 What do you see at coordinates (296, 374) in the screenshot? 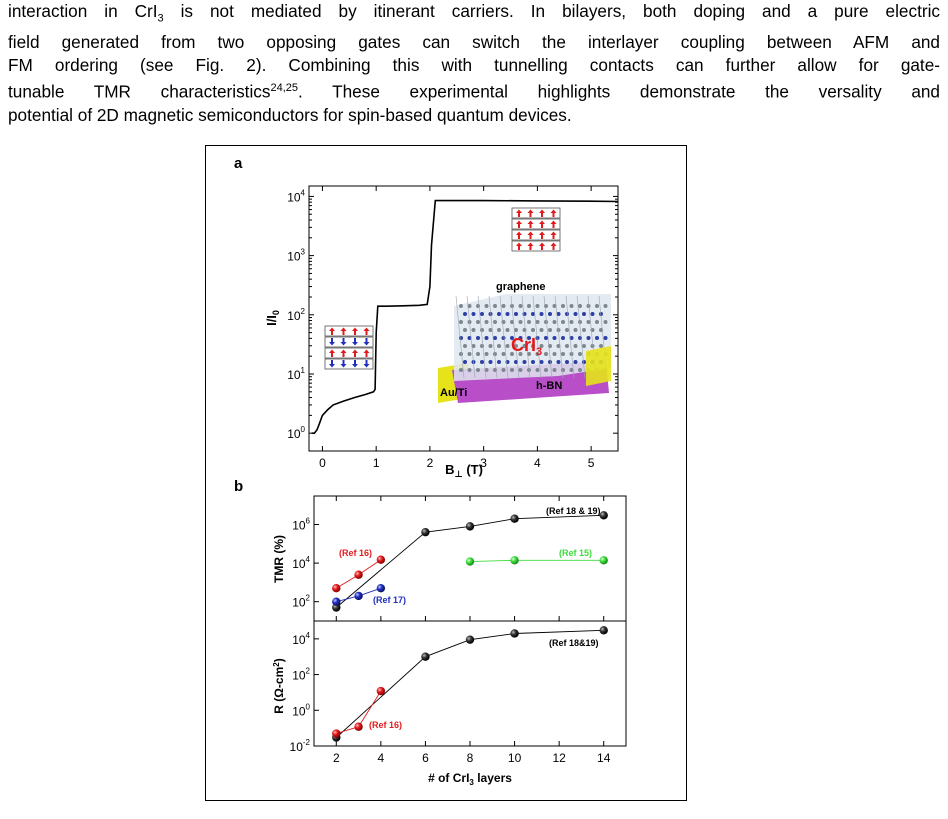
I see `panel-a-y-tick-label: 101` at bounding box center [296, 374].